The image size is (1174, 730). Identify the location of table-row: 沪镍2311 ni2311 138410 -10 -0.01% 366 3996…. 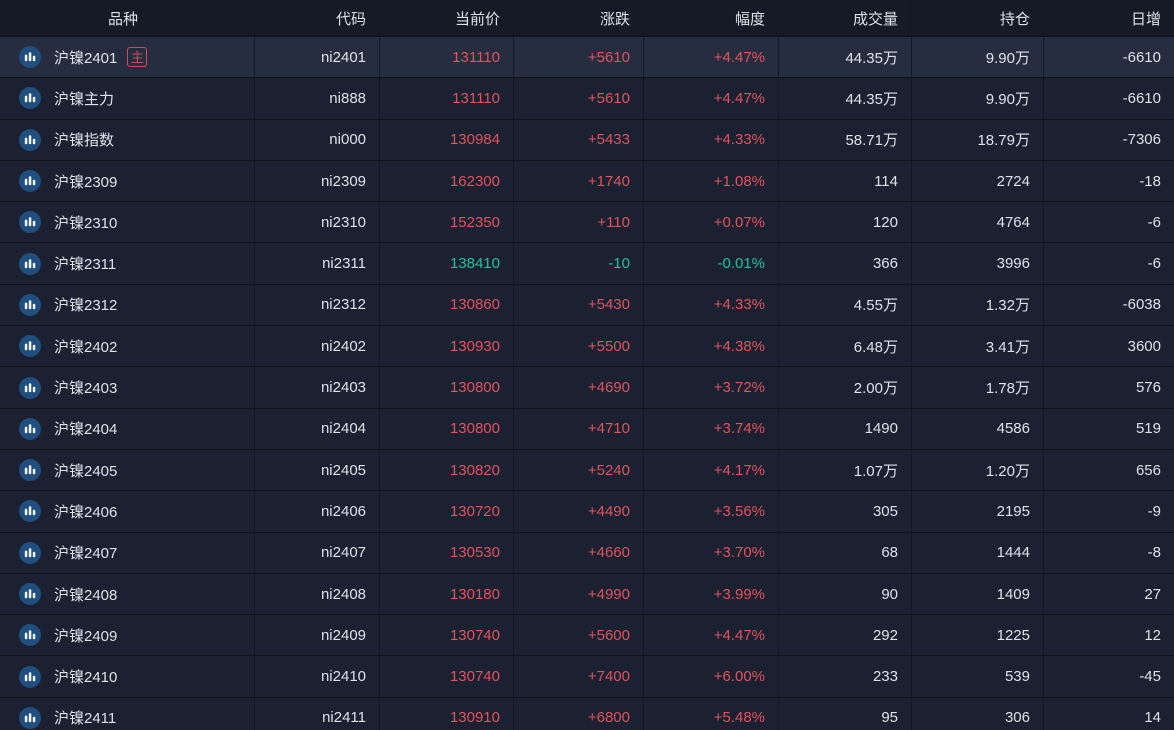
(587, 264).